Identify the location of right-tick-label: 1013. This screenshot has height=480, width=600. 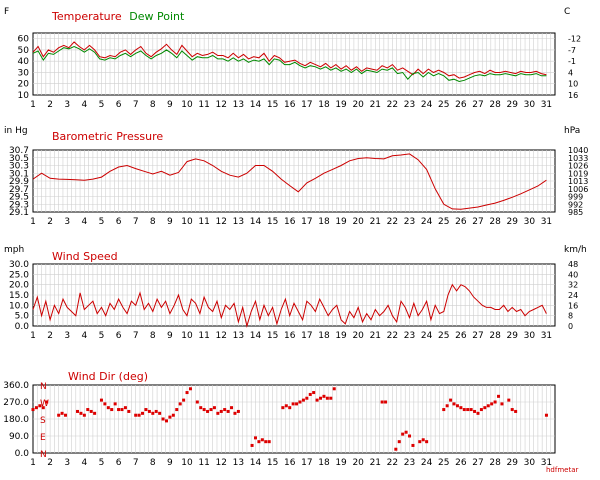
(578, 181).